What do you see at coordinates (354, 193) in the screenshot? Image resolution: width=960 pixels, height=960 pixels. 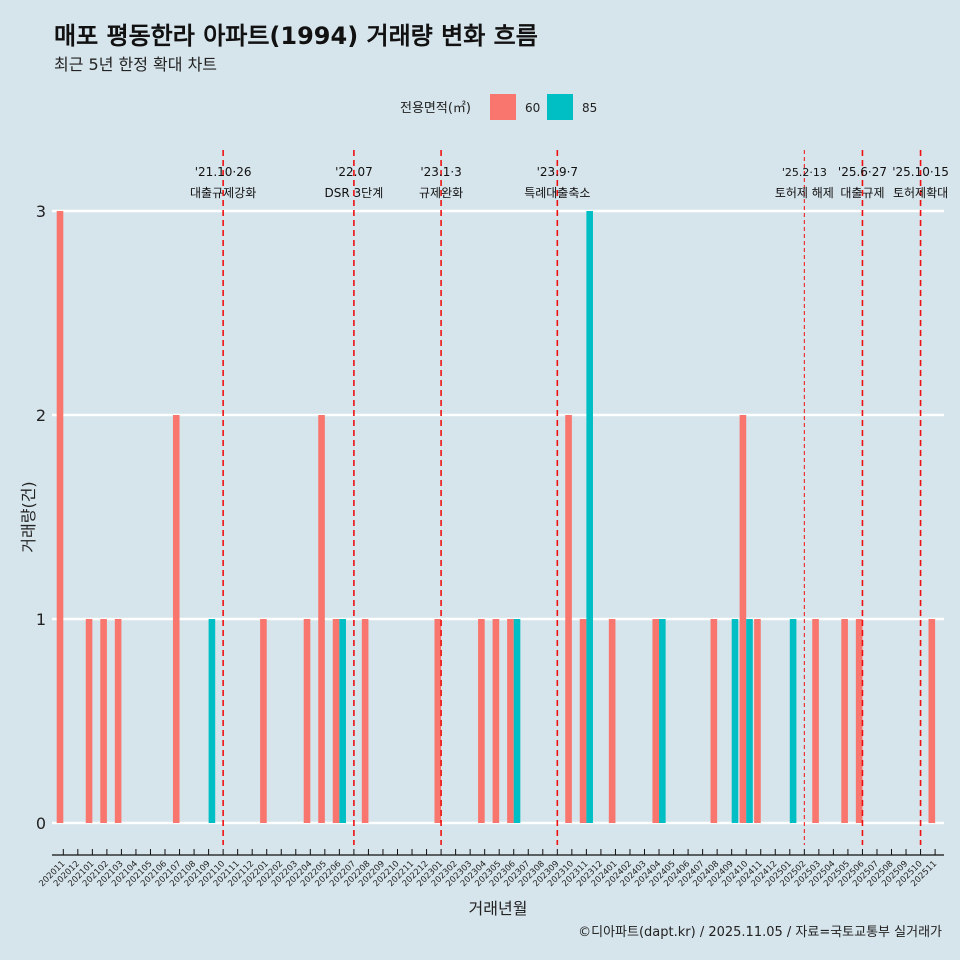 I see `event-label: DSR 3단계` at bounding box center [354, 193].